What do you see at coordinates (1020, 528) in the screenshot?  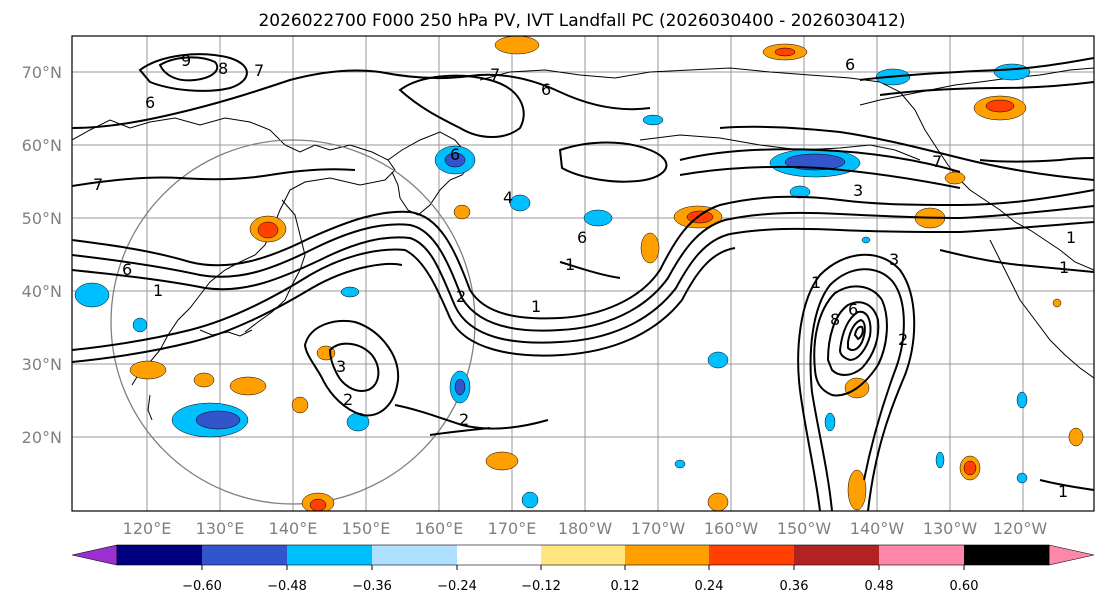 I see `lon-label: 120°W` at bounding box center [1020, 528].